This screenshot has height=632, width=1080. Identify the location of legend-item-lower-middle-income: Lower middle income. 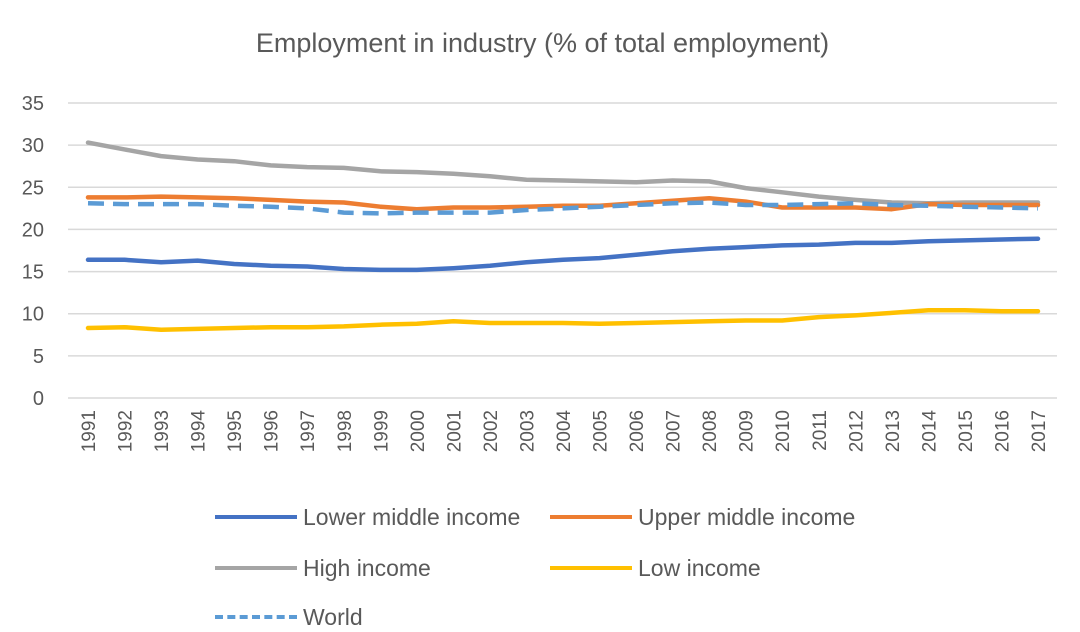
(367, 517).